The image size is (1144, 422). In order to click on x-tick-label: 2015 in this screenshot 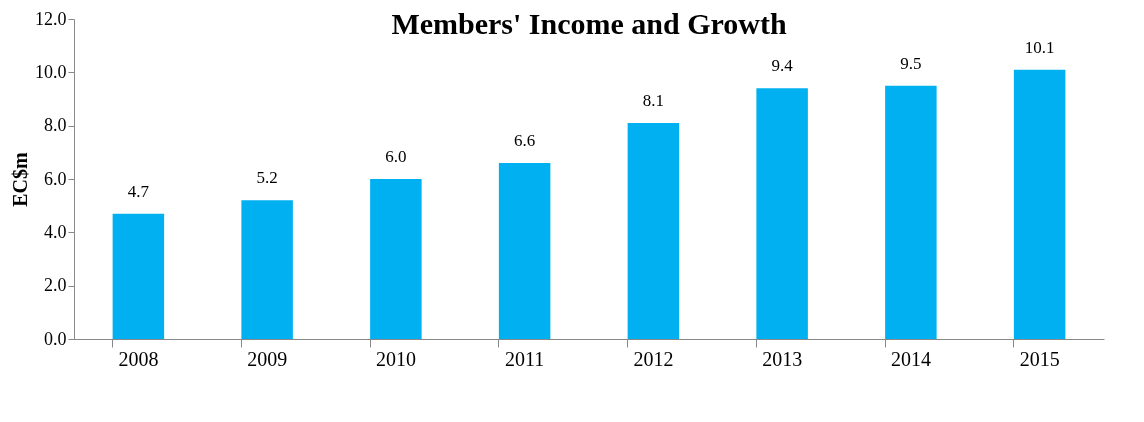, I will do `click(1039, 358)`.